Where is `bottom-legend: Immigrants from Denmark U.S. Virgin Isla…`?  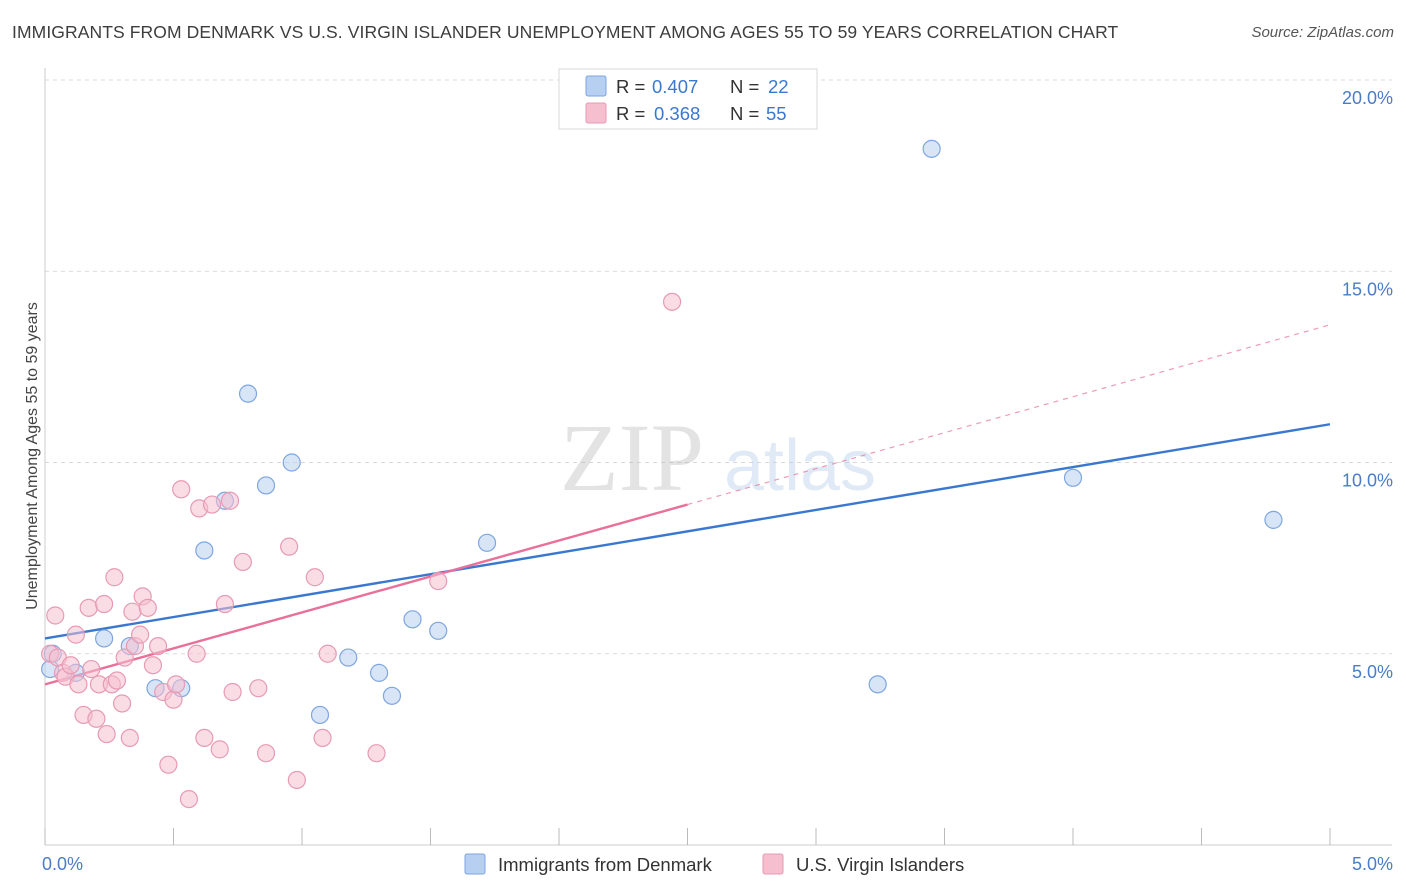 bottom-legend: Immigrants from Denmark U.S. Virgin Isla… is located at coordinates (714, 864).